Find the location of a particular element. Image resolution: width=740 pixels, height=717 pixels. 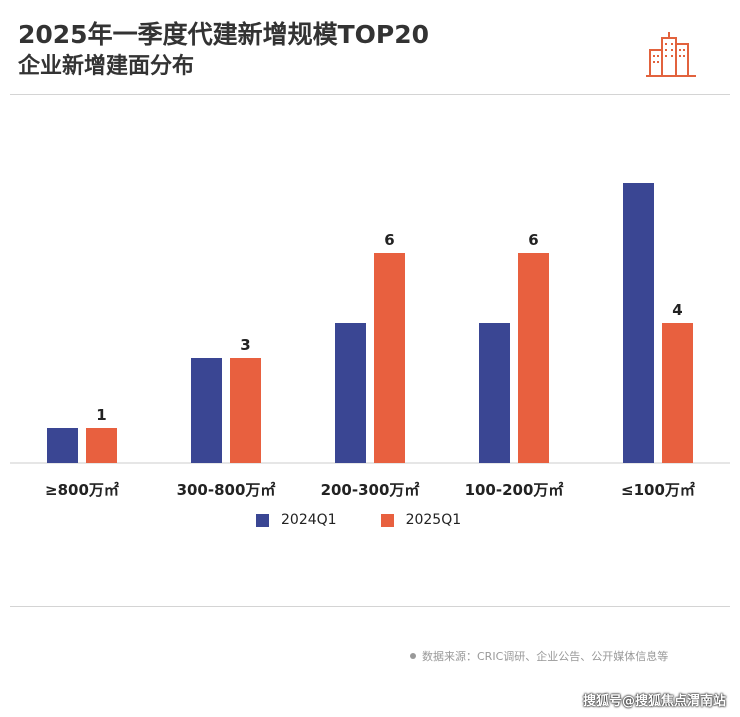

x-tick-label-0: ≥800万㎡ is located at coordinates (82, 490).